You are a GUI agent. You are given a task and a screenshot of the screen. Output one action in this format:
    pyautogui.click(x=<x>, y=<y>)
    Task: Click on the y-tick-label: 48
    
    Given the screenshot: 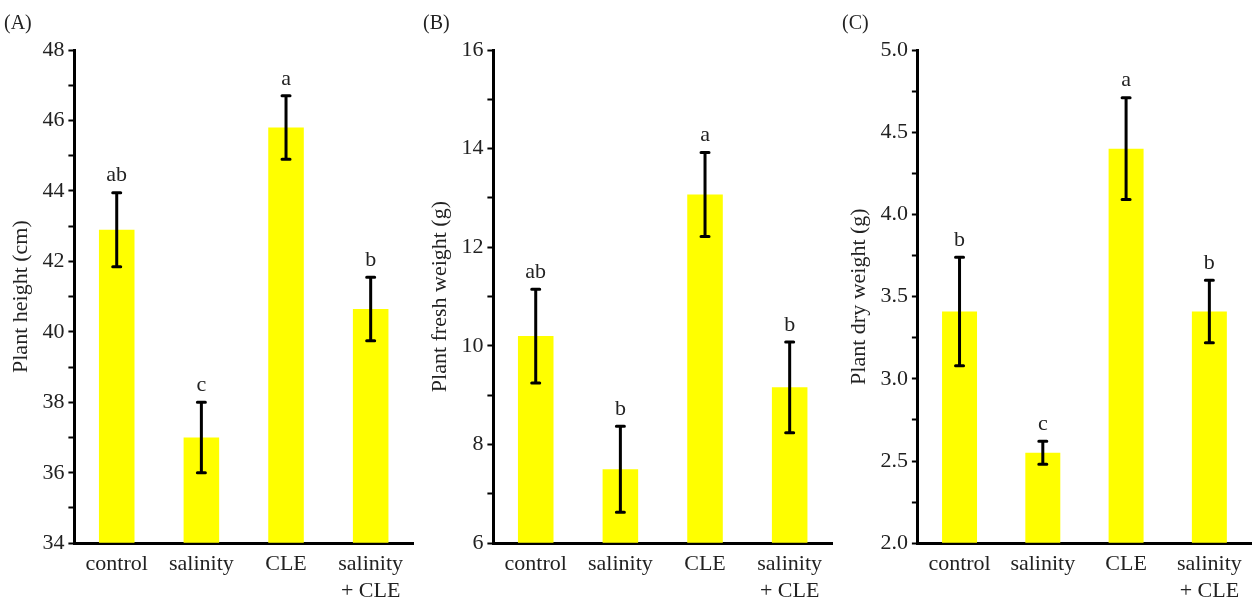 What is the action you would take?
    pyautogui.click(x=53, y=48)
    